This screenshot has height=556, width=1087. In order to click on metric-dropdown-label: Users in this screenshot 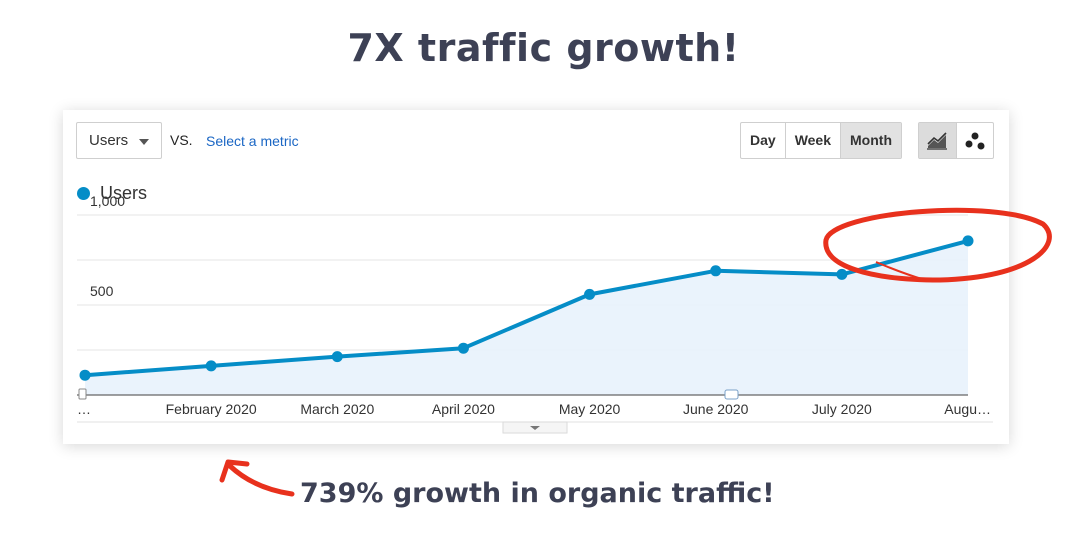, I will do `click(109, 140)`.